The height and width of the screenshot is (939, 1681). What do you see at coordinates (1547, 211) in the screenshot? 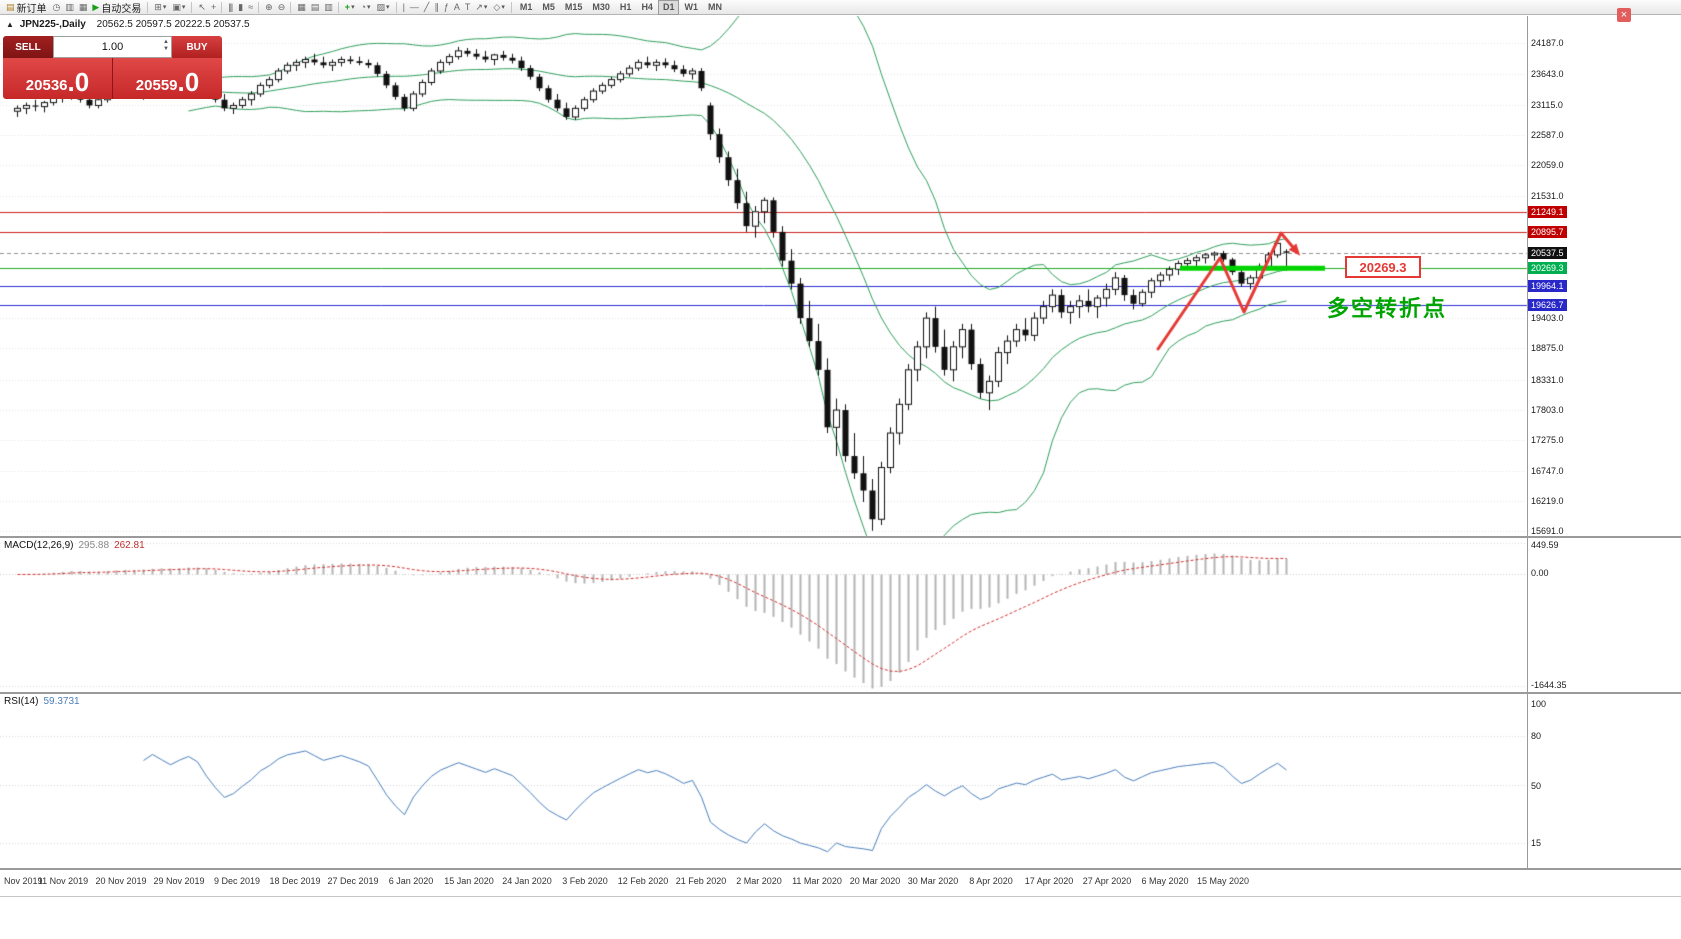
I see `price-level-badge: 21249.1` at bounding box center [1547, 211].